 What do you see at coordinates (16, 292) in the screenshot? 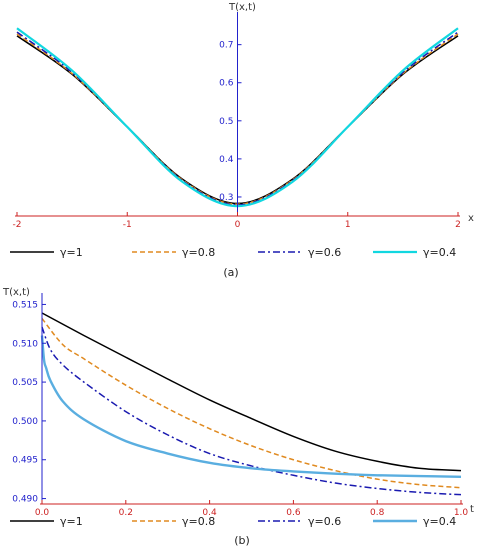
I see `panel-b-y-axis-label: T(x,t)` at bounding box center [16, 292].